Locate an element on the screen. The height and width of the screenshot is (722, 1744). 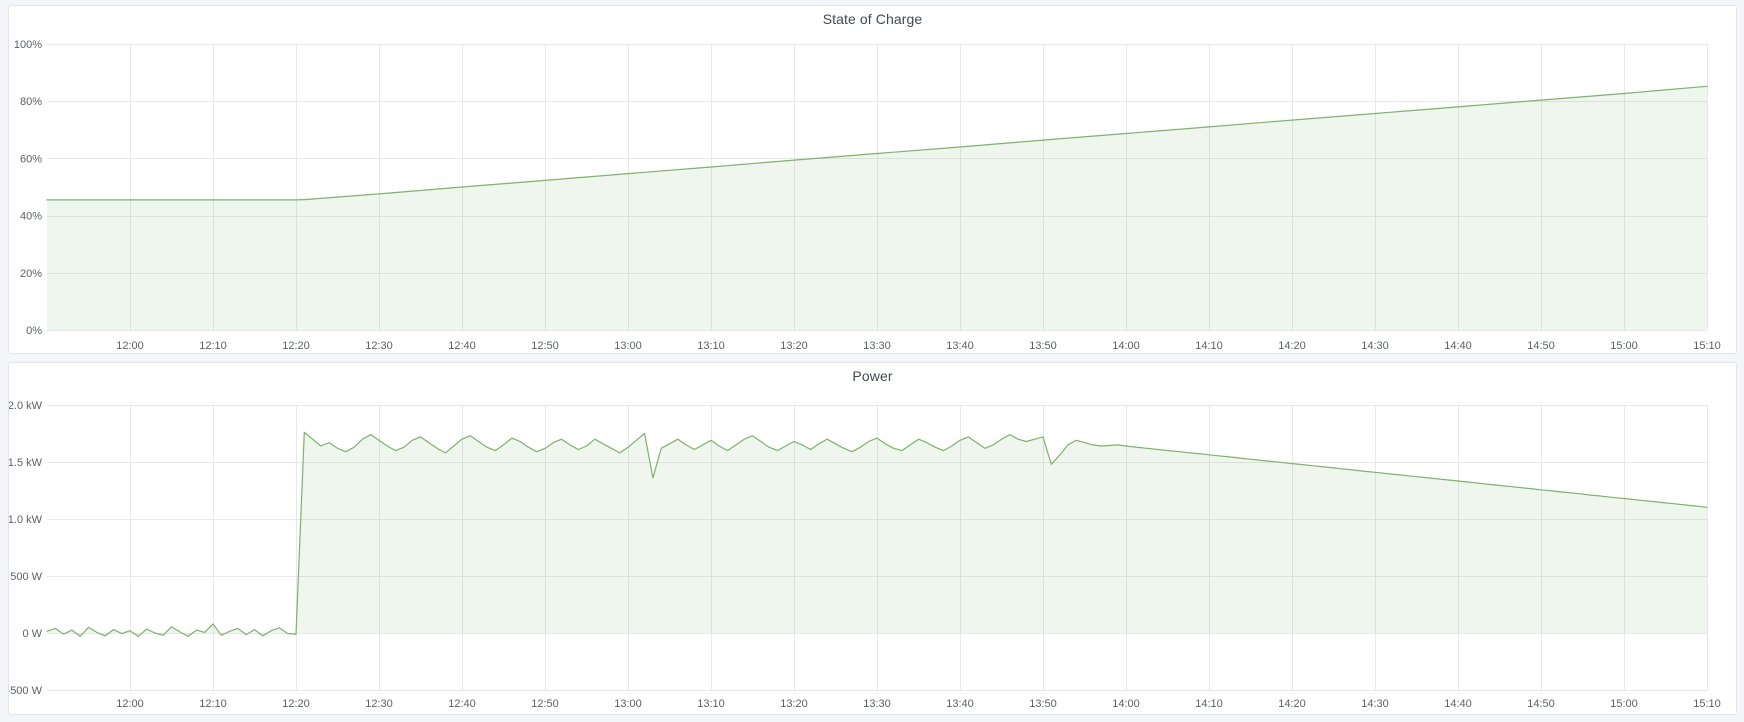
y-axis-tick-label: 40% is located at coordinates (31, 217).